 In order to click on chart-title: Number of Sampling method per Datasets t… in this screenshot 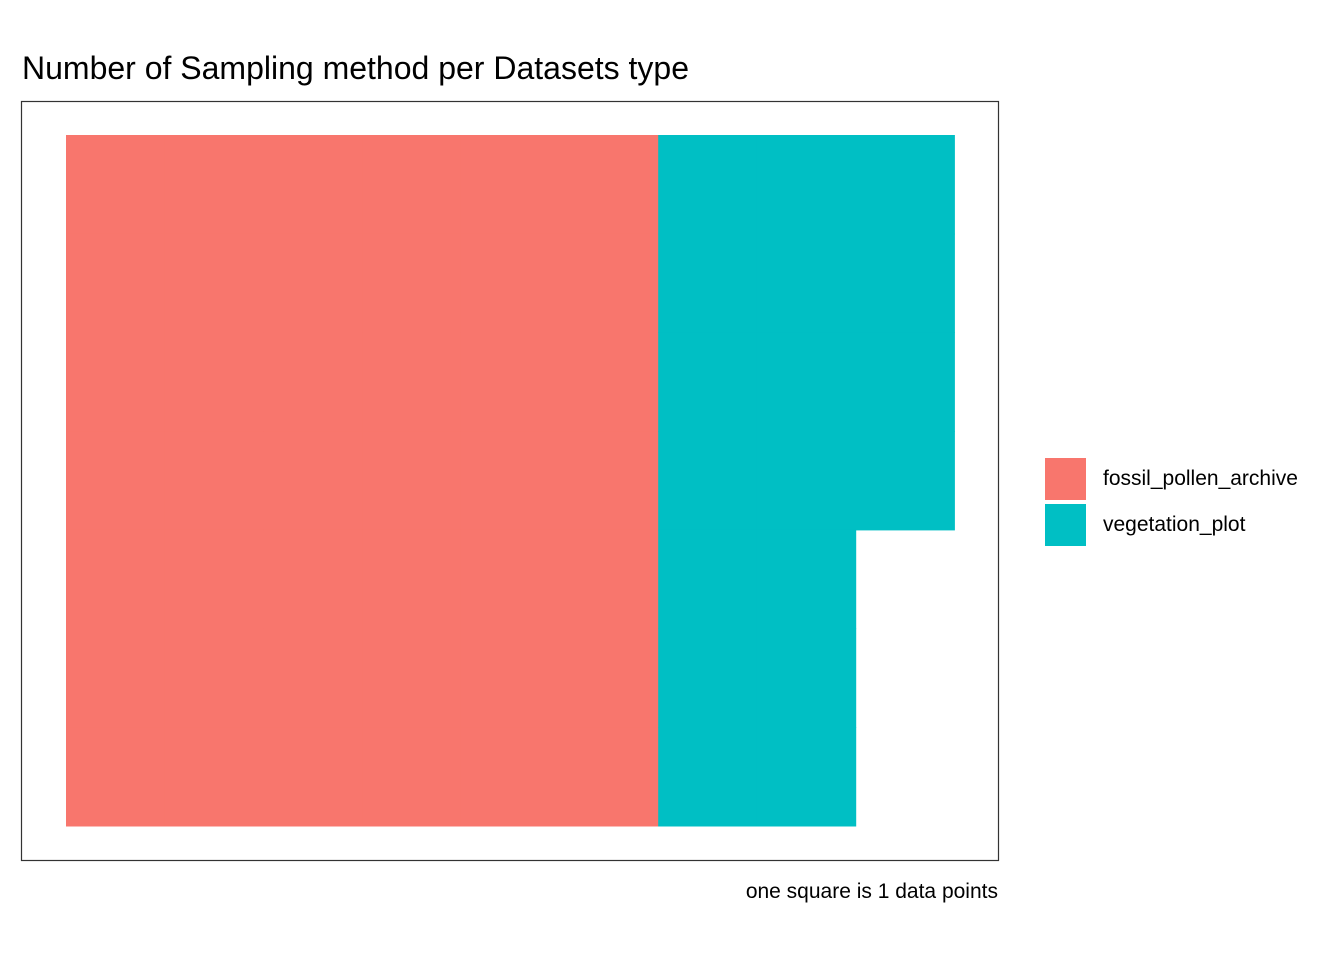, I will do `click(355, 68)`.